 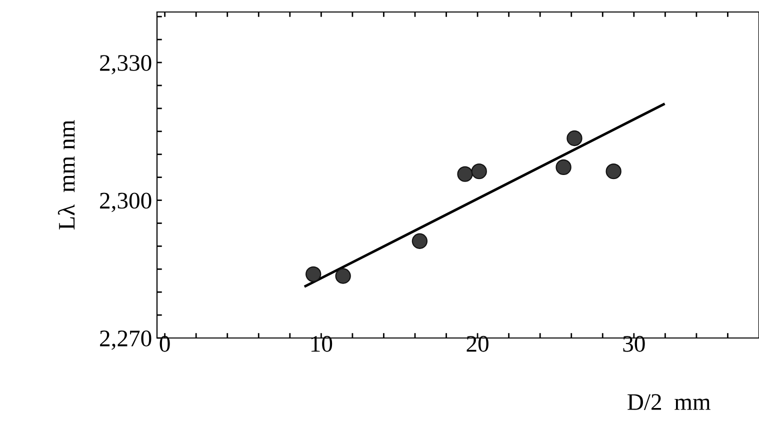 What do you see at coordinates (66, 175) in the screenshot?
I see `y-axis-title: Lλ mm nm` at bounding box center [66, 175].